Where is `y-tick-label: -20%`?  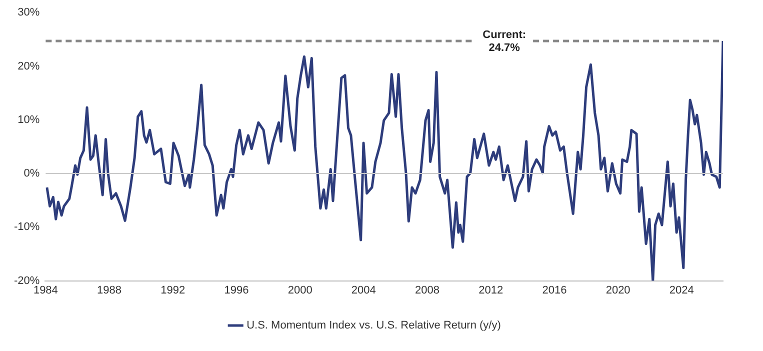 y-tick-label: -20% is located at coordinates (27, 280).